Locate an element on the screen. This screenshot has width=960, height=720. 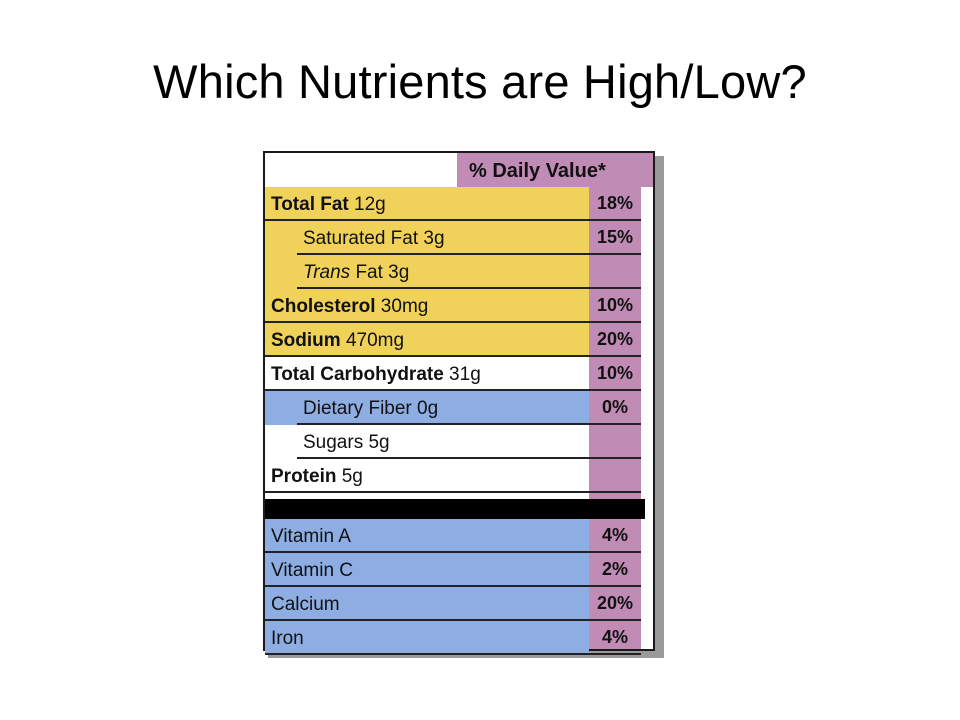
nutrient-row-cholesterol: Cholesterol 30mg is located at coordinates (427, 306).